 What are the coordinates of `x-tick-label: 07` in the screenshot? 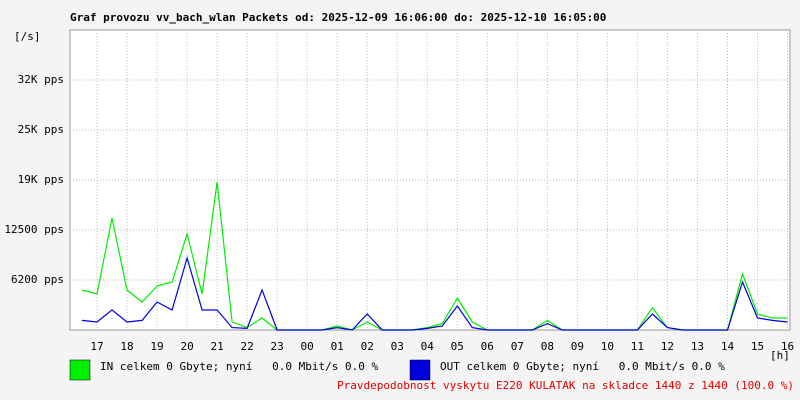 It's located at (517, 346).